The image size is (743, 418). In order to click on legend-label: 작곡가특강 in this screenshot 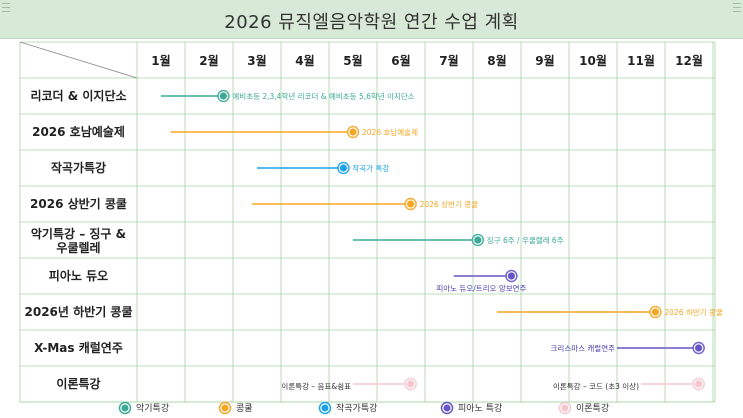, I will do `click(356, 408)`.